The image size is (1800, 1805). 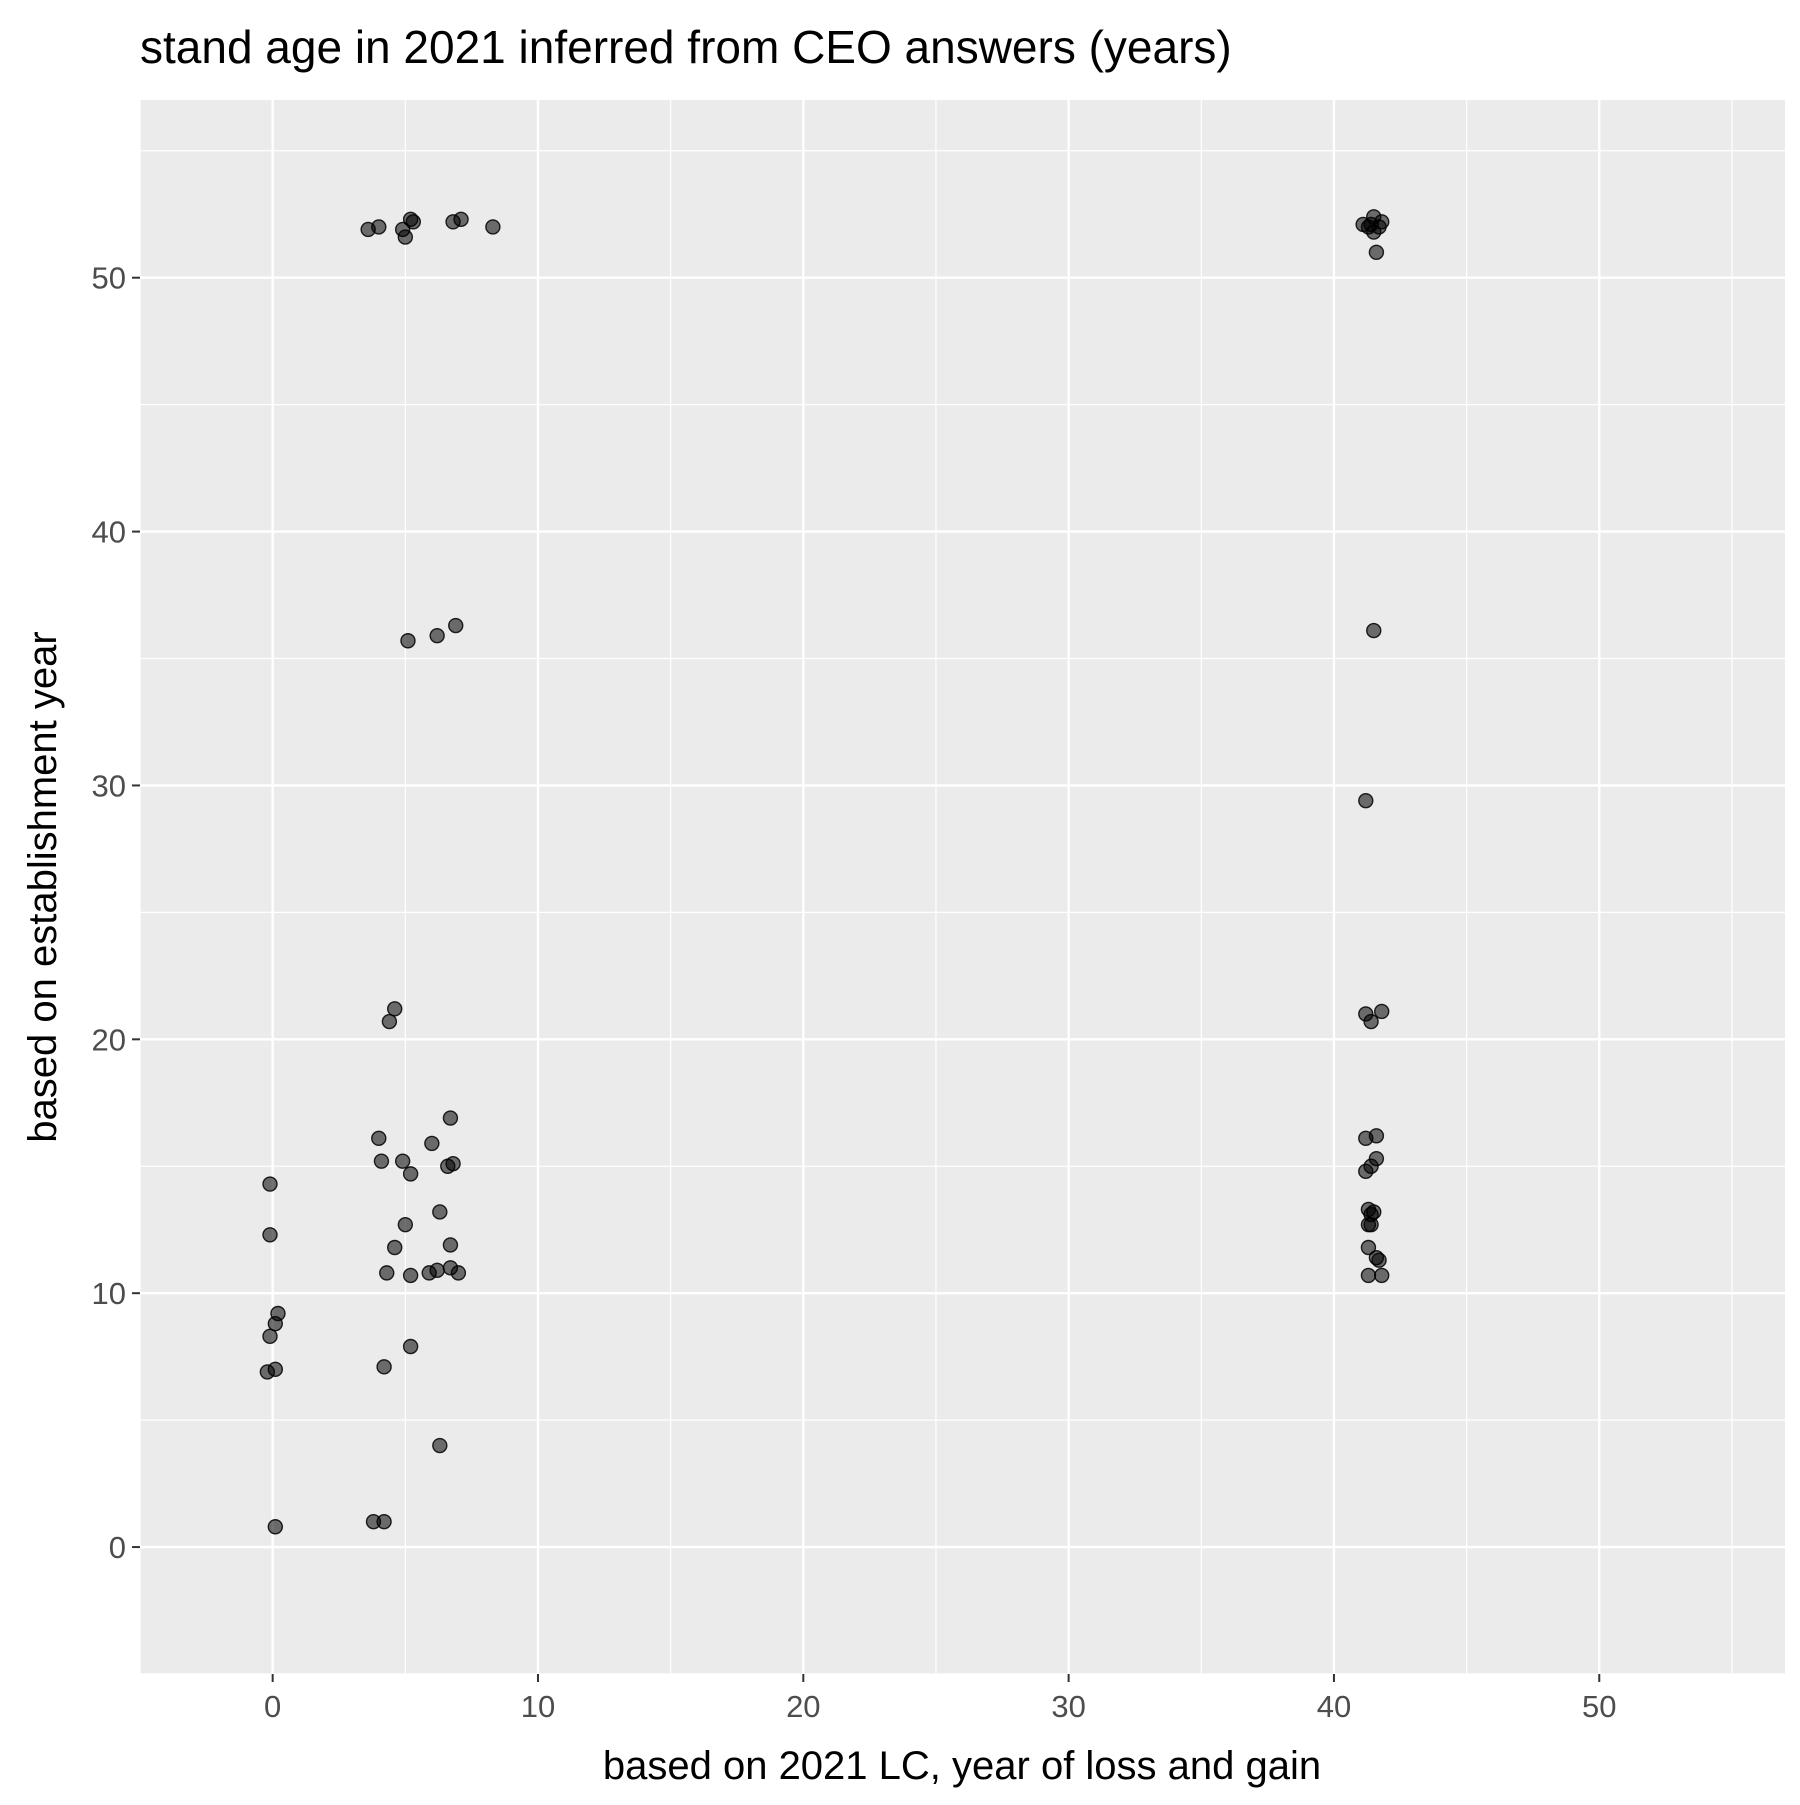 I want to click on y-axis-title: based on establishment year, so click(x=43, y=886).